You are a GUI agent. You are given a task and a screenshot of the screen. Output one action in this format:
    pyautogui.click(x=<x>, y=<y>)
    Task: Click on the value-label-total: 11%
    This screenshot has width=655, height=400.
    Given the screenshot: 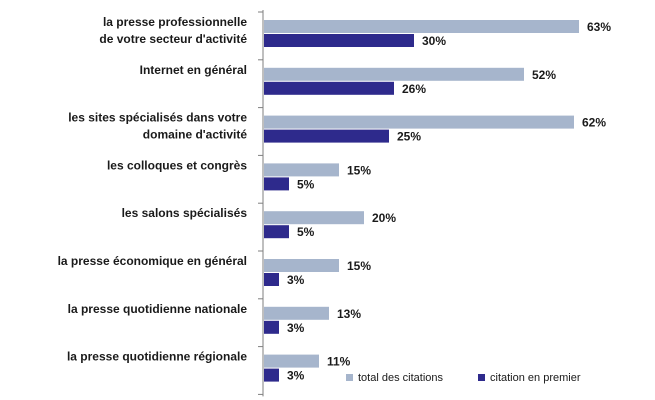 What is the action you would take?
    pyautogui.click(x=339, y=362)
    